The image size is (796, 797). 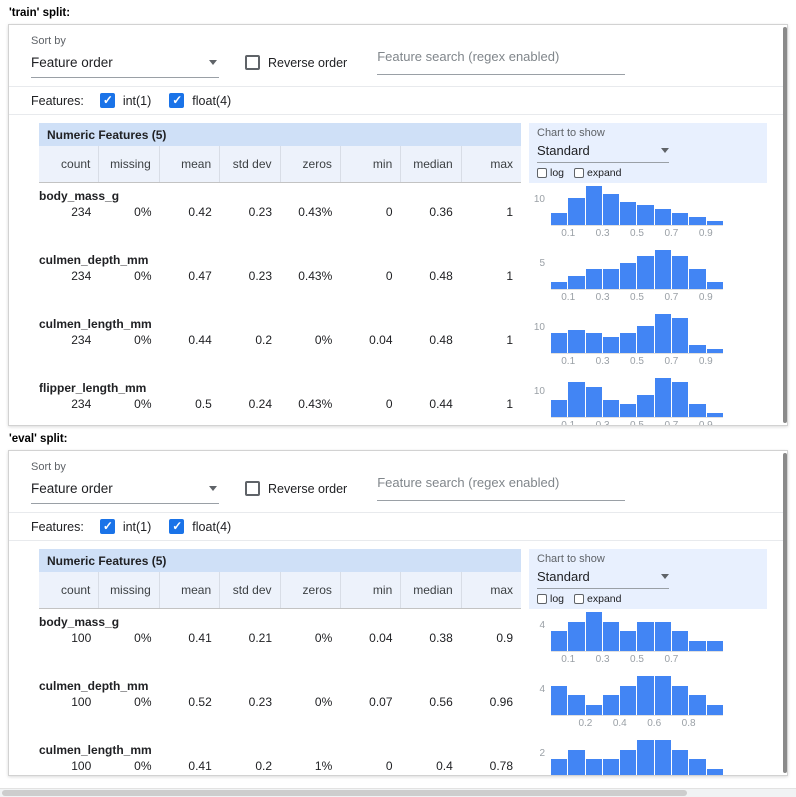 I want to click on stat-std-dev: 0.23, so click(x=260, y=276).